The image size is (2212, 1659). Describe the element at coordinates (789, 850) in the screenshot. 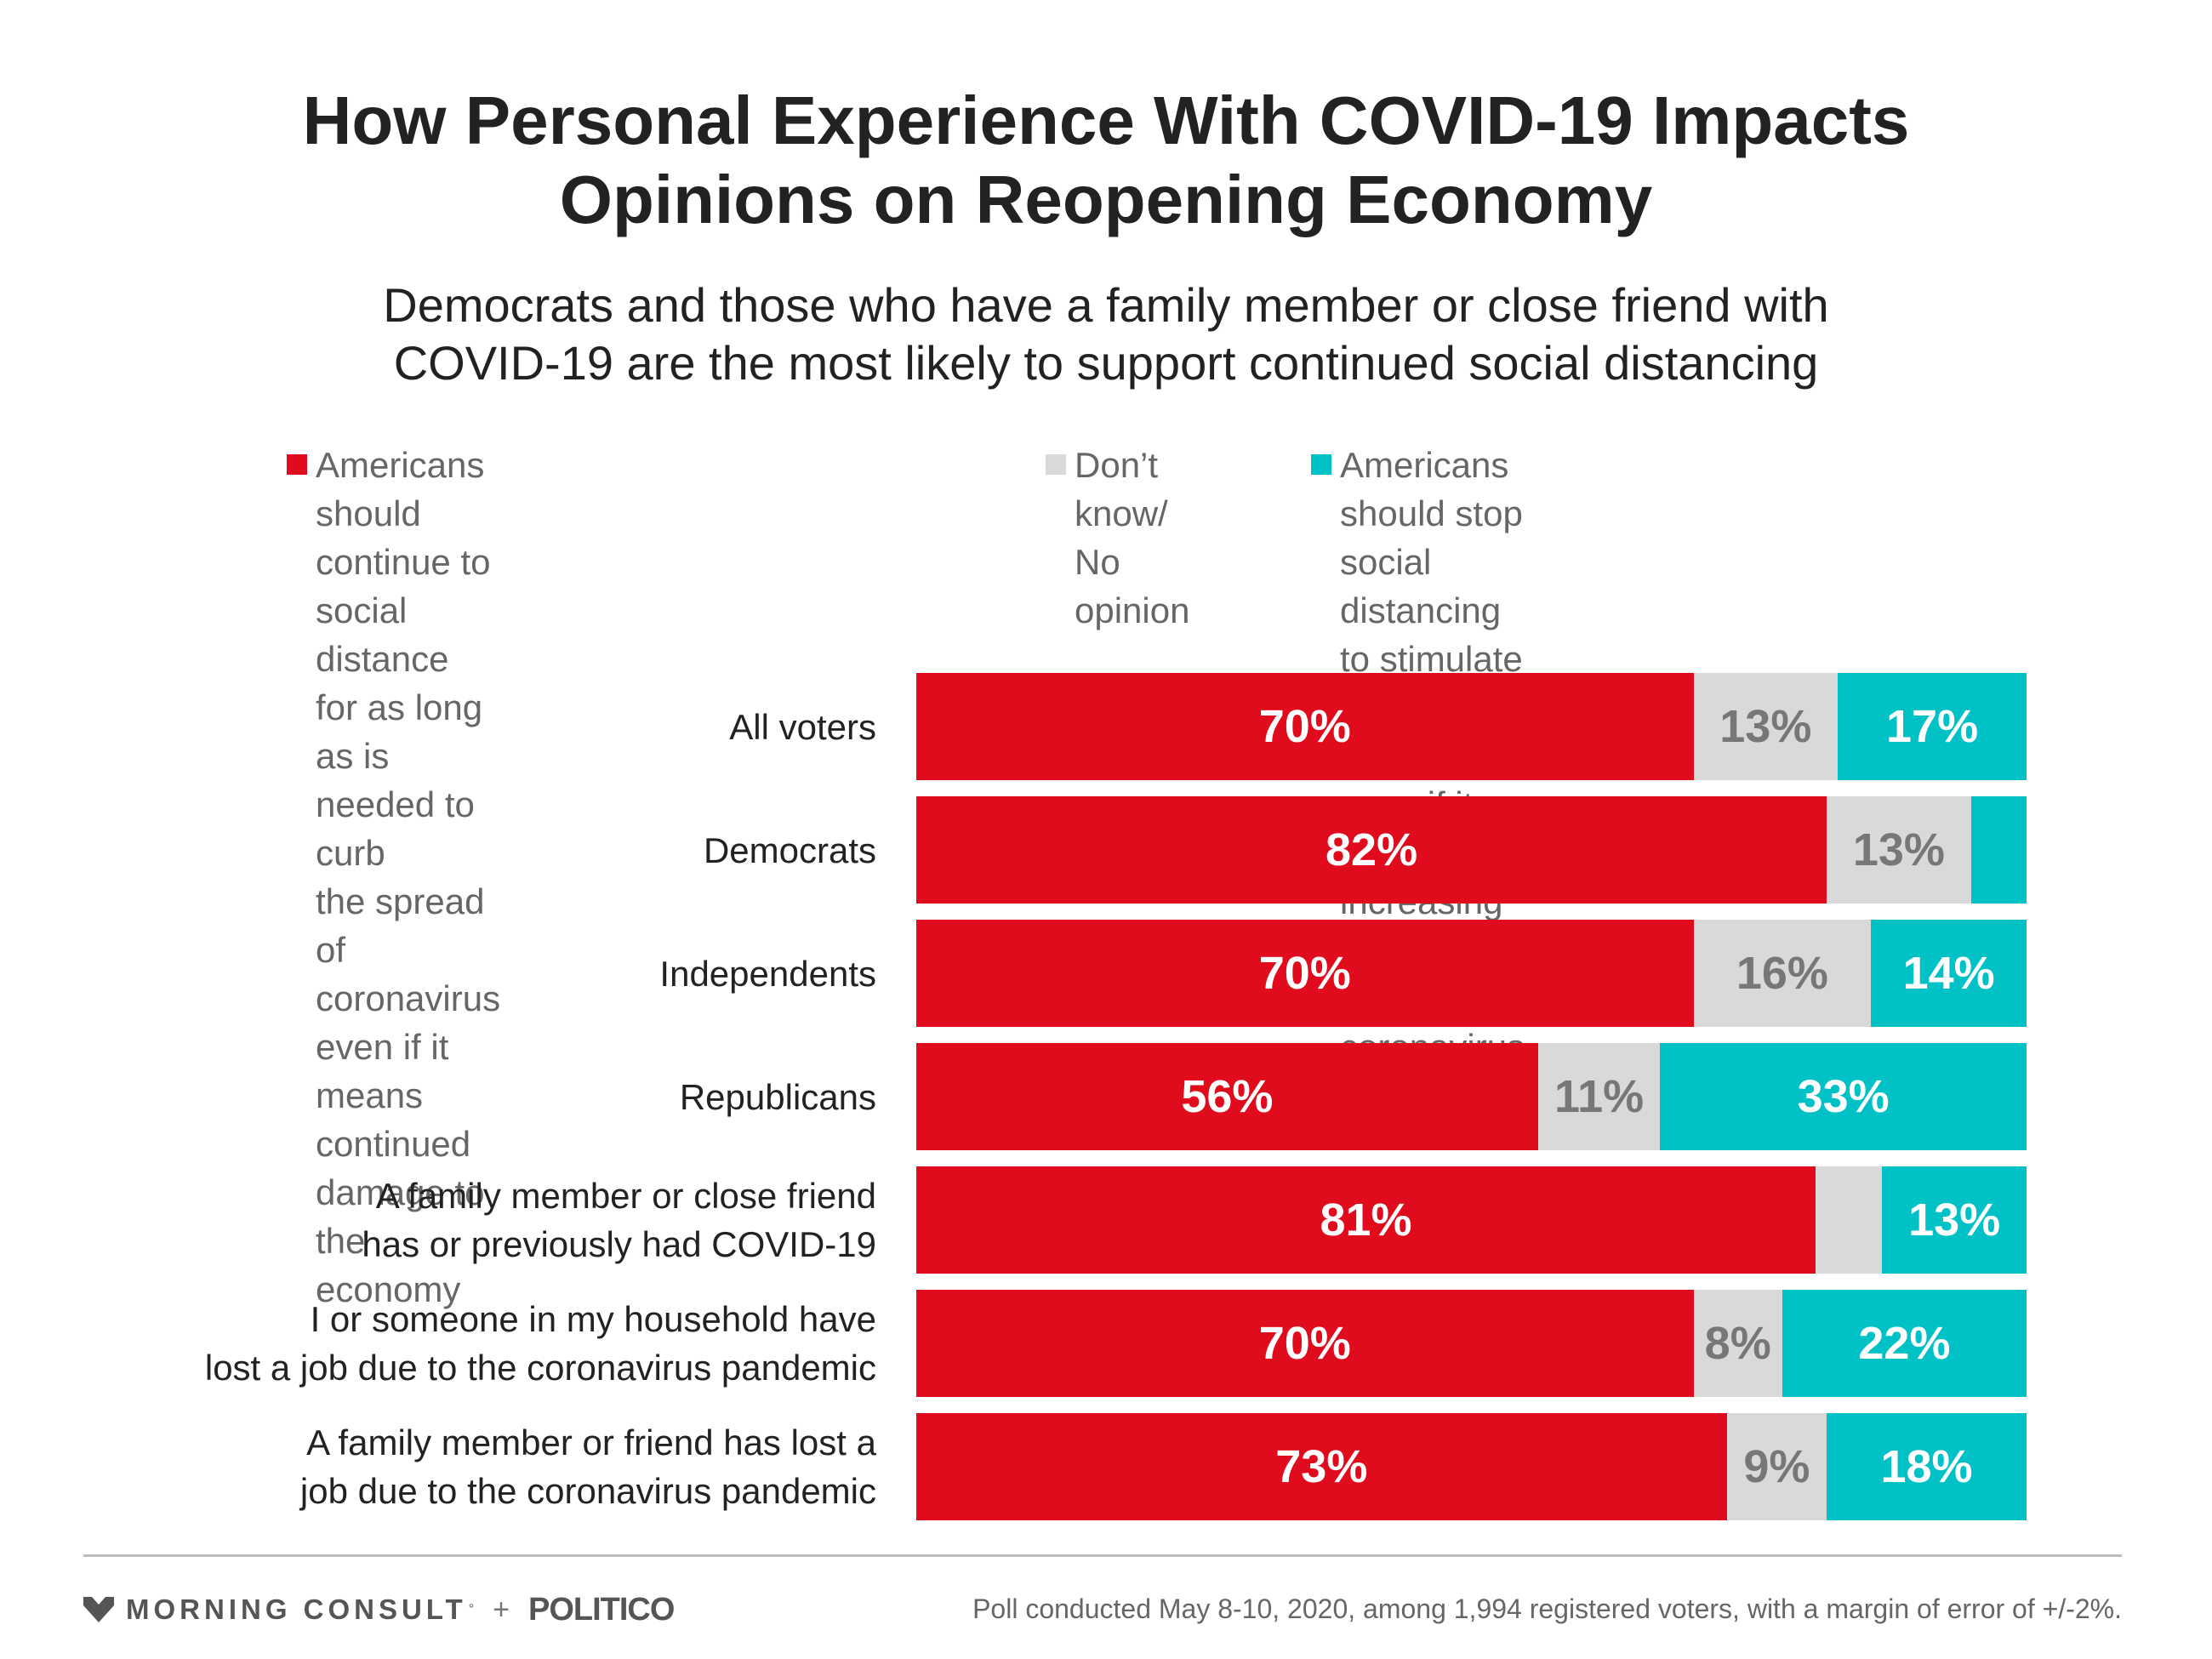

I see `row-label-line: Democrats` at that location.